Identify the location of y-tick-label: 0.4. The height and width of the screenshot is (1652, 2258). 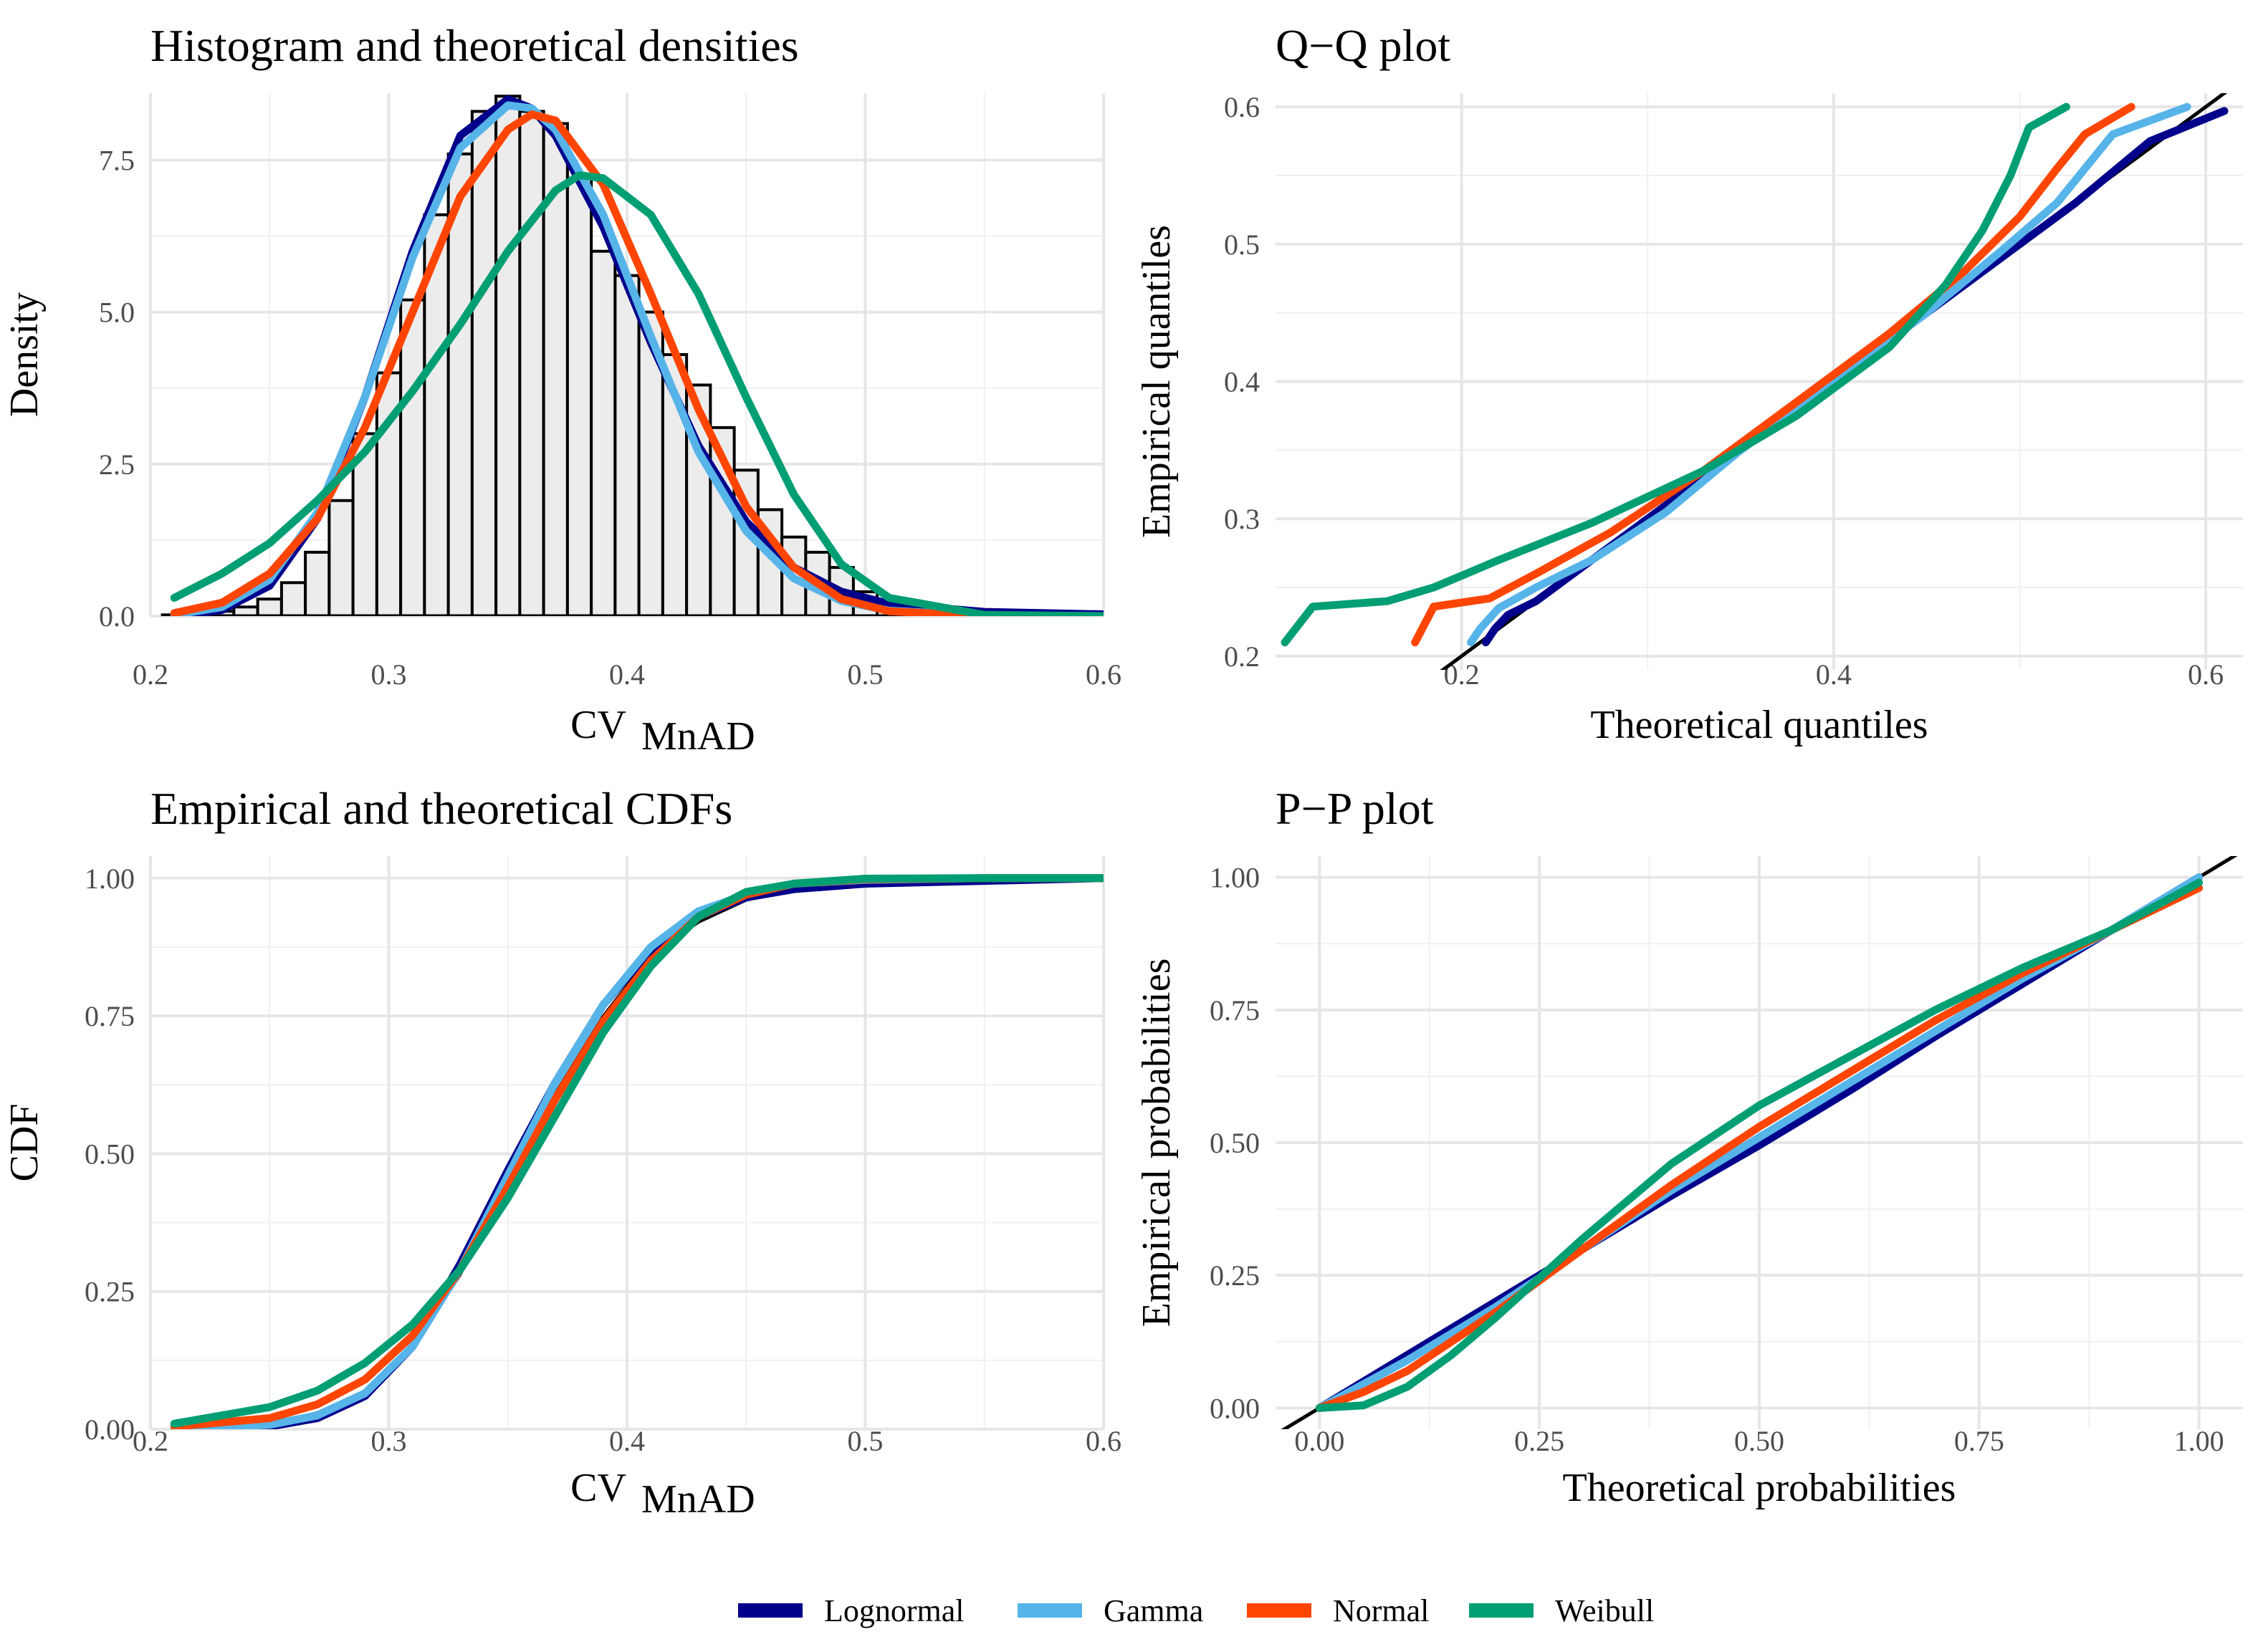
(1242, 382).